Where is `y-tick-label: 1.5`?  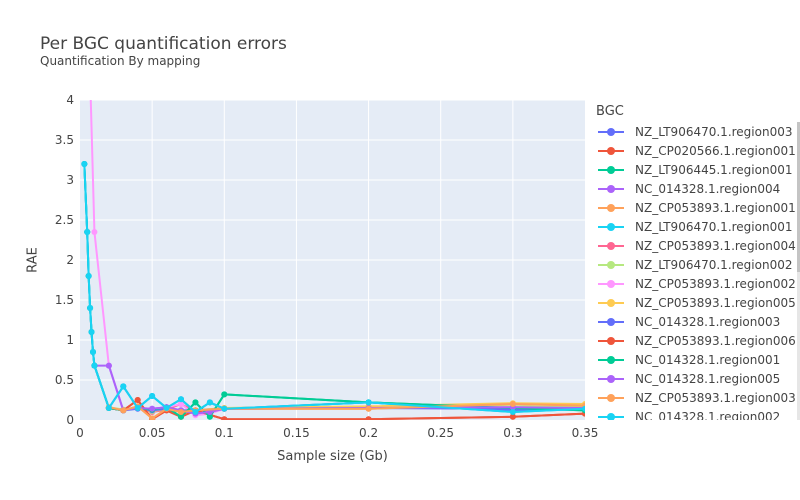
y-tick-label: 1.5 is located at coordinates (64, 300).